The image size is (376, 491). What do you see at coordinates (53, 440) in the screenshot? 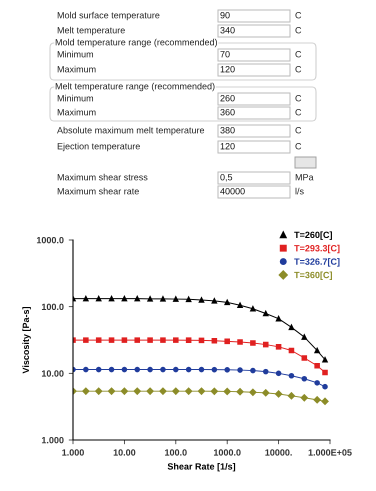
I see `y-tick-label: 1.000` at bounding box center [53, 440].